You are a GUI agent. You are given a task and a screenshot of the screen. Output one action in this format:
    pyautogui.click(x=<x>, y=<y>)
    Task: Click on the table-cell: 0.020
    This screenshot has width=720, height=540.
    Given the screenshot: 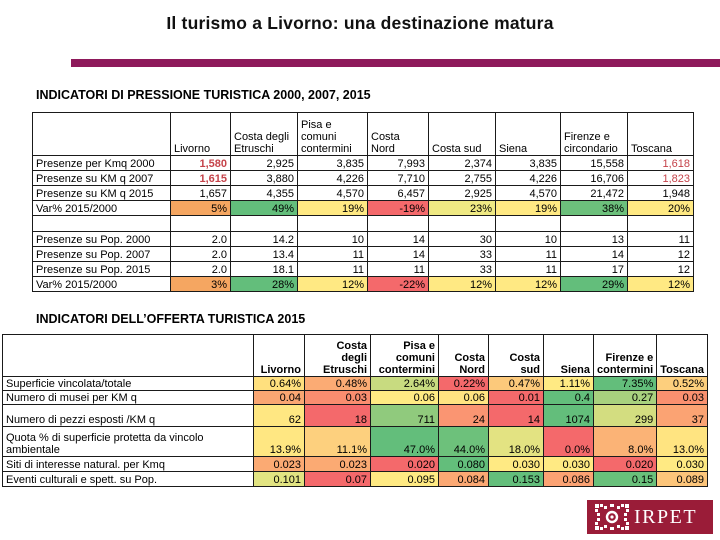 What is the action you would take?
    pyautogui.click(x=404, y=464)
    